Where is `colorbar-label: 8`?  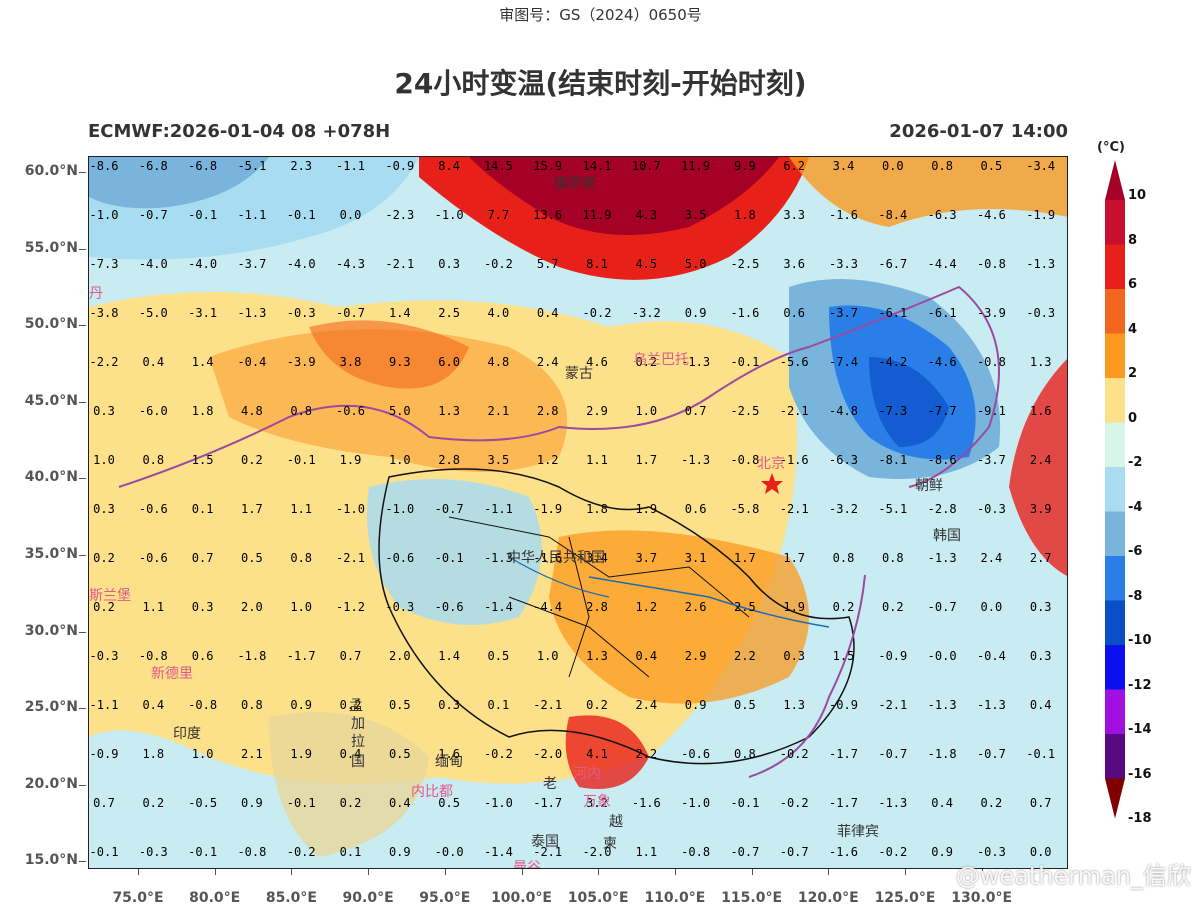 colorbar-label: 8 is located at coordinates (1133, 240).